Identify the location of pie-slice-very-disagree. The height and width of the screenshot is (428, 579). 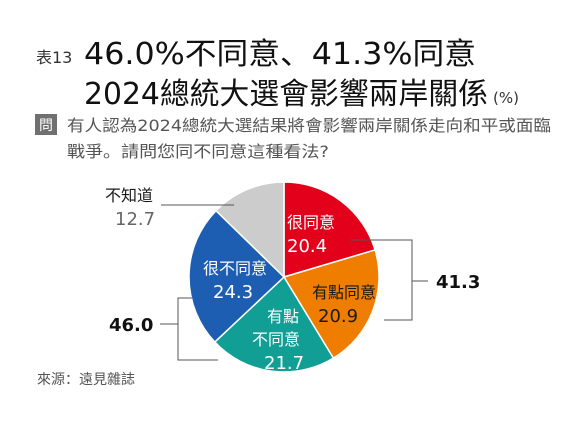
(237, 276).